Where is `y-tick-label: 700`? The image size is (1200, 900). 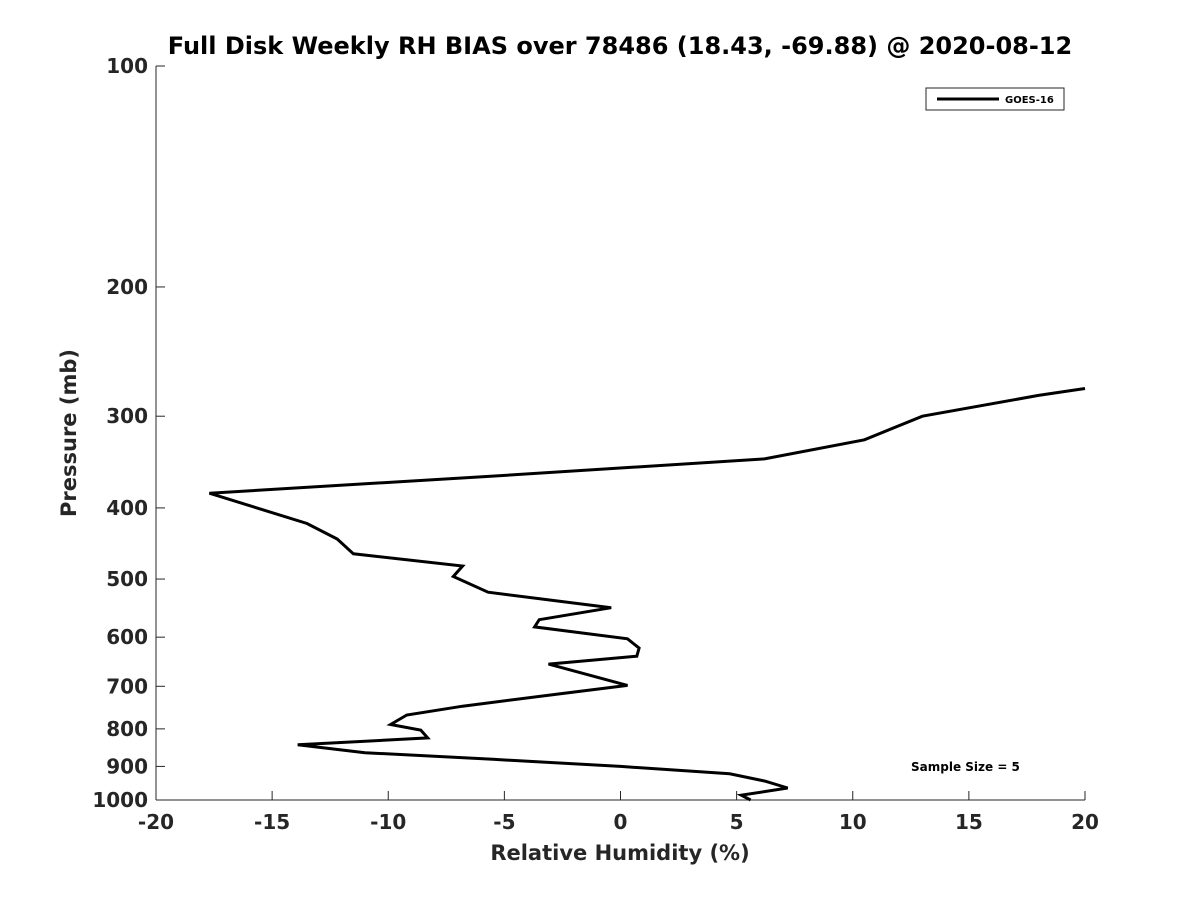
y-tick-label: 700 is located at coordinates (127, 686).